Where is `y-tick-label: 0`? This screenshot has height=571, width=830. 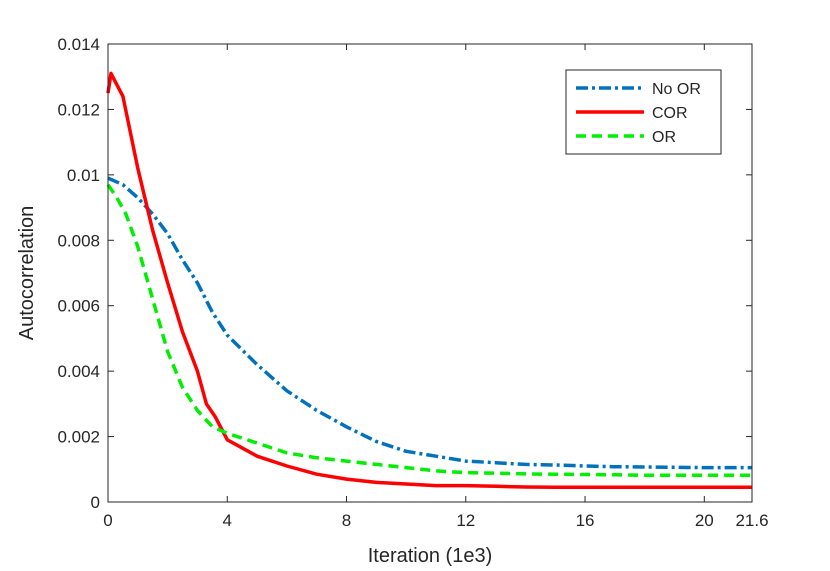
y-tick-label: 0 is located at coordinates (95, 502).